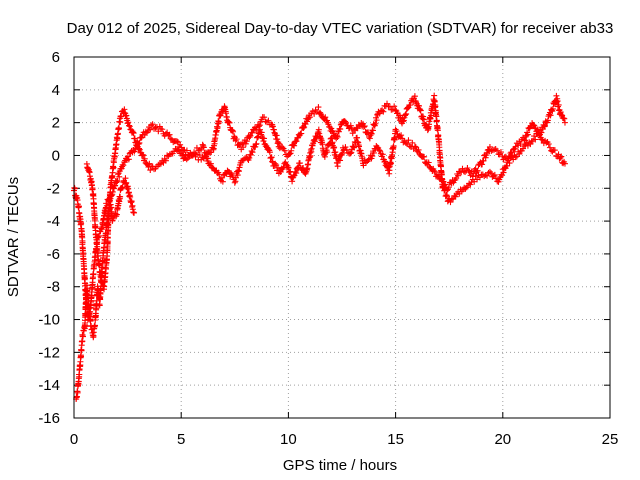 The width and height of the screenshot is (640, 480). What do you see at coordinates (53, 254) in the screenshot?
I see `y-tick-label: -6` at bounding box center [53, 254].